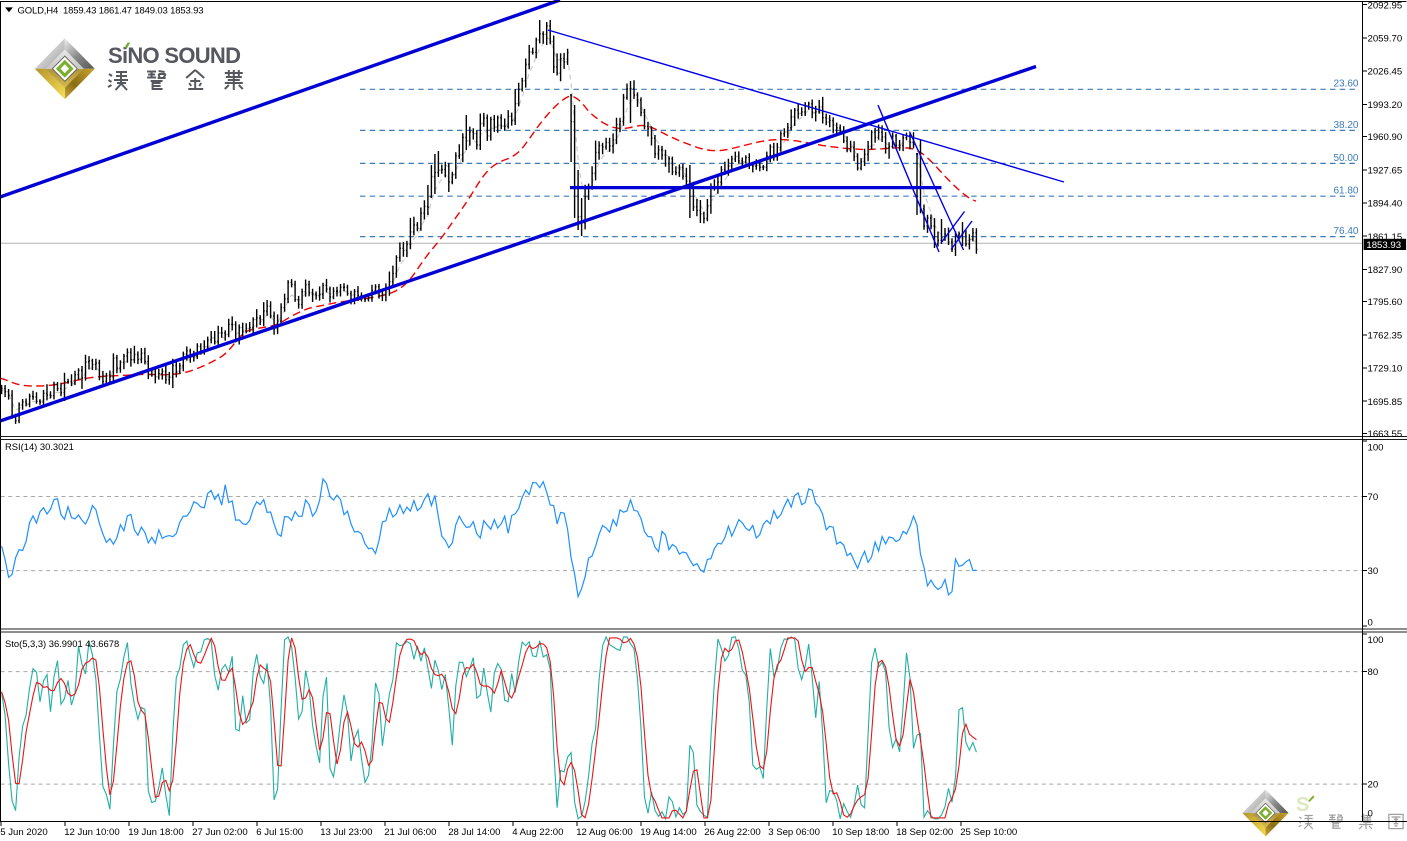 The image size is (1407, 841). I want to click on svg-text: 27 Jun 02:00, so click(219, 832).